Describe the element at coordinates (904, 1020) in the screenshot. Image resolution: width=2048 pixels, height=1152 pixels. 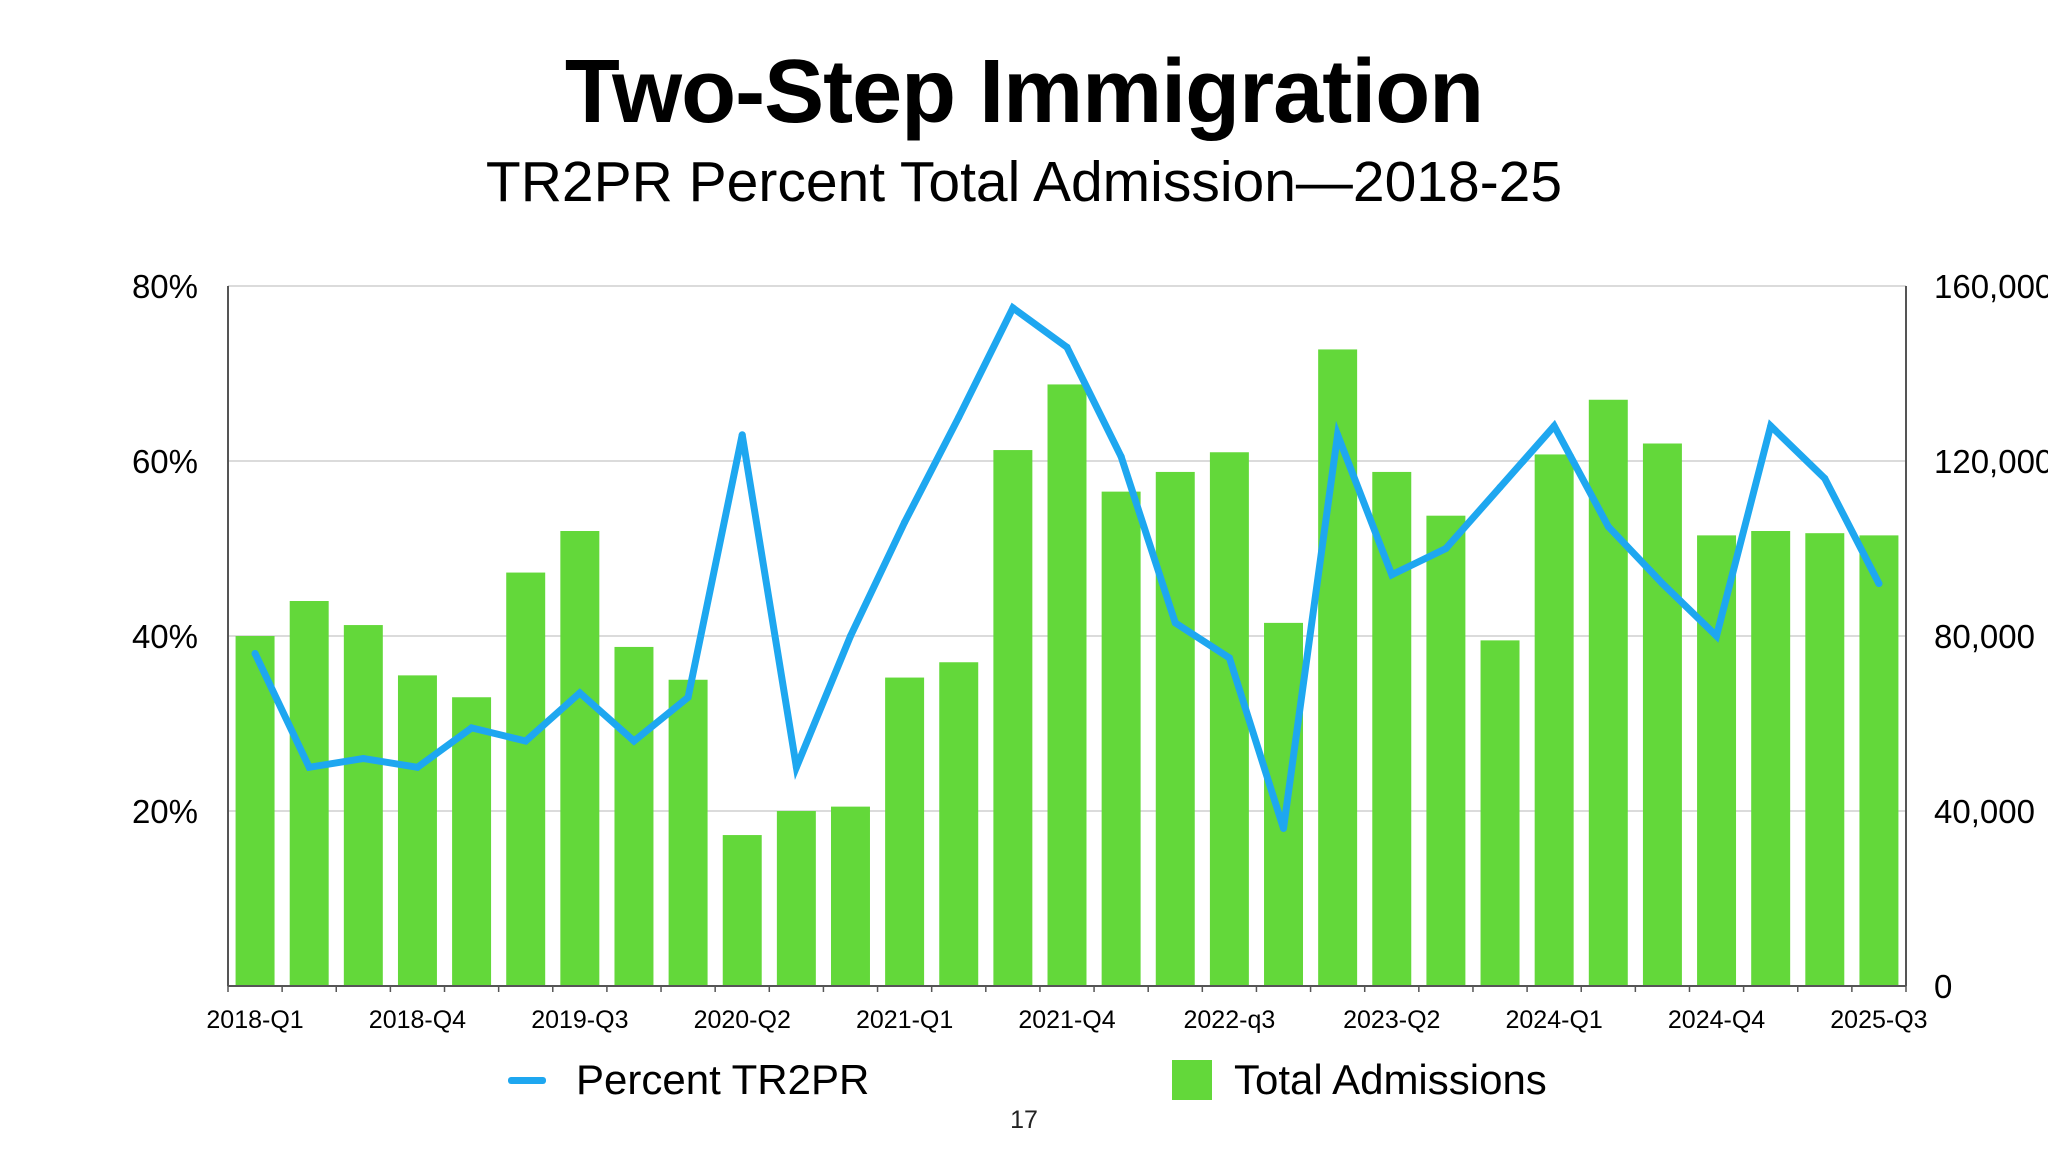
I see `x-tick-label: 2021-Q1` at that location.